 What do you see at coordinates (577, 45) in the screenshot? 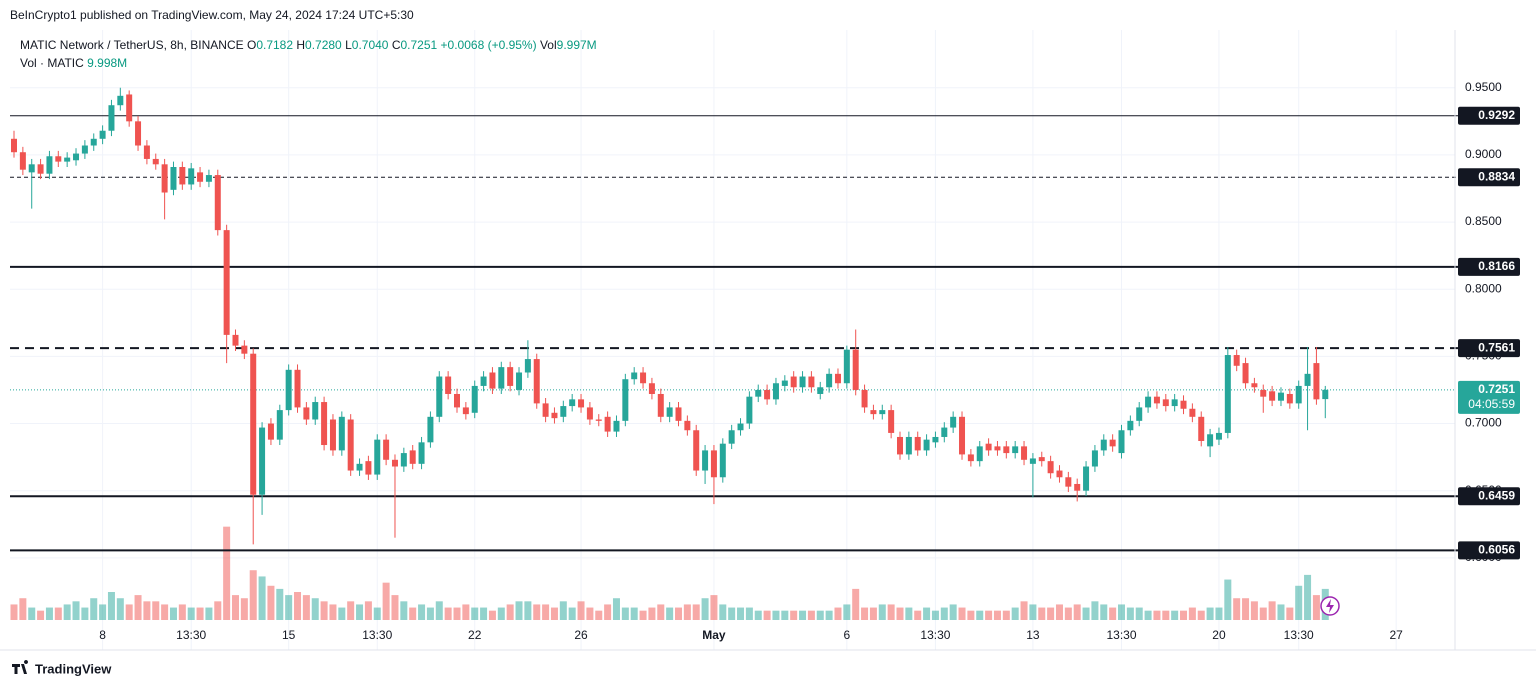
I see `vol-value: 9.997M` at bounding box center [577, 45].